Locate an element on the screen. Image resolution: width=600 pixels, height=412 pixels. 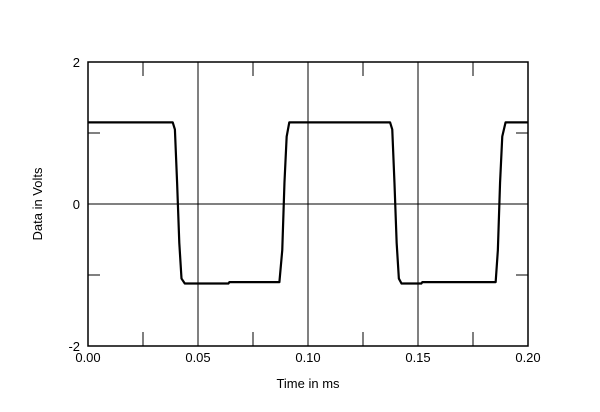
x-tick-label: 0.20 is located at coordinates (527, 357).